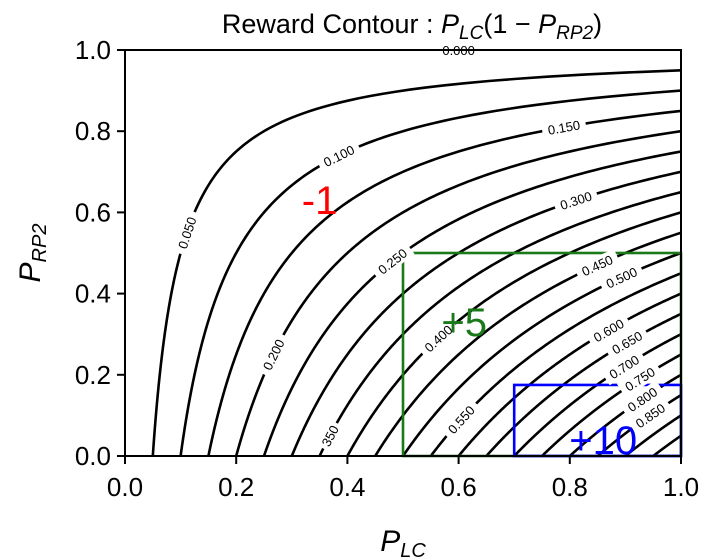  I want to click on contour-line-0.95, so click(666, 445).